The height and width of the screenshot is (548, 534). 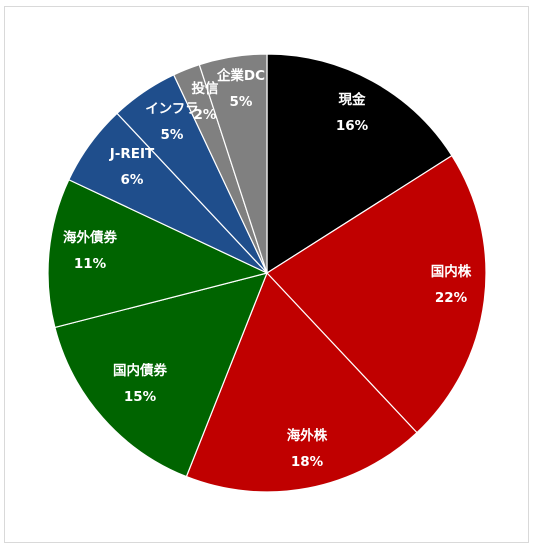 I want to click on slice-value-label: 6%, so click(x=132, y=180).